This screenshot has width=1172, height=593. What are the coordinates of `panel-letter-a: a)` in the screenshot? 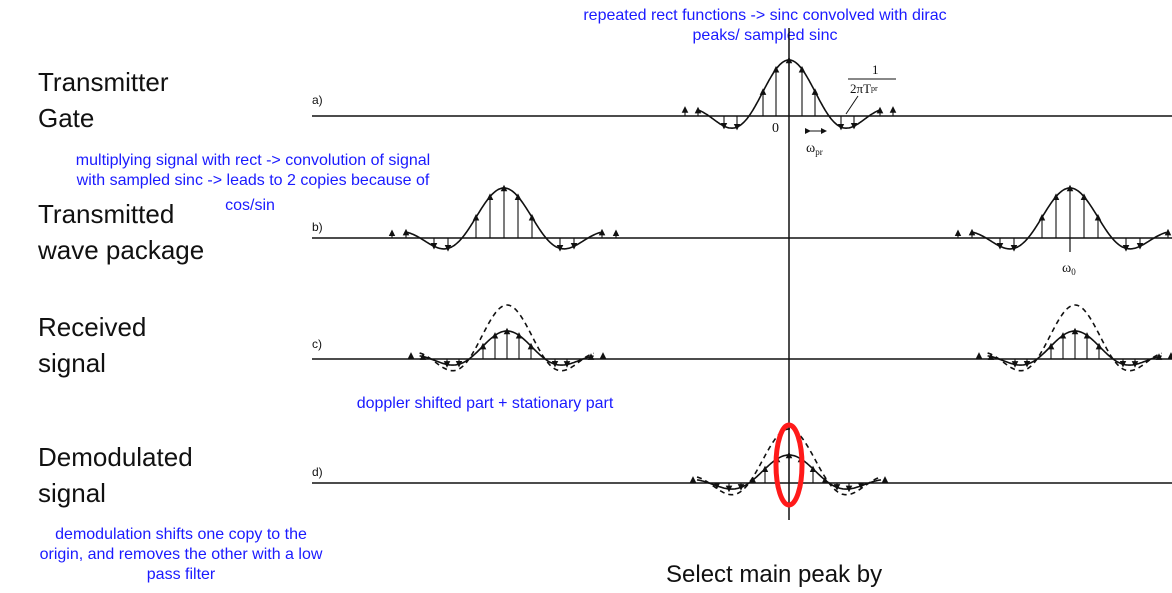 It's located at (317, 100).